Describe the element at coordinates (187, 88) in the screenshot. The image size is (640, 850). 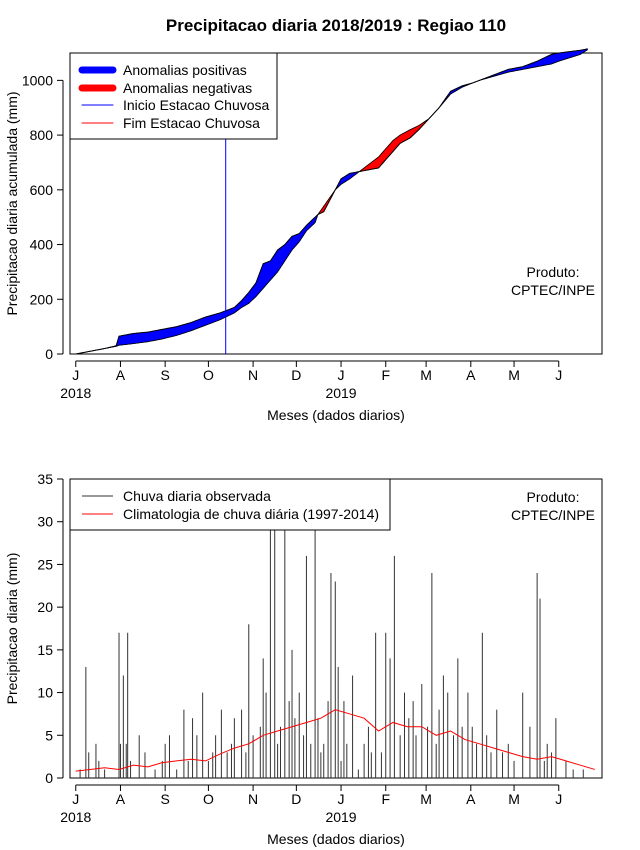
I see `legend-label: Anomalias negativas` at that location.